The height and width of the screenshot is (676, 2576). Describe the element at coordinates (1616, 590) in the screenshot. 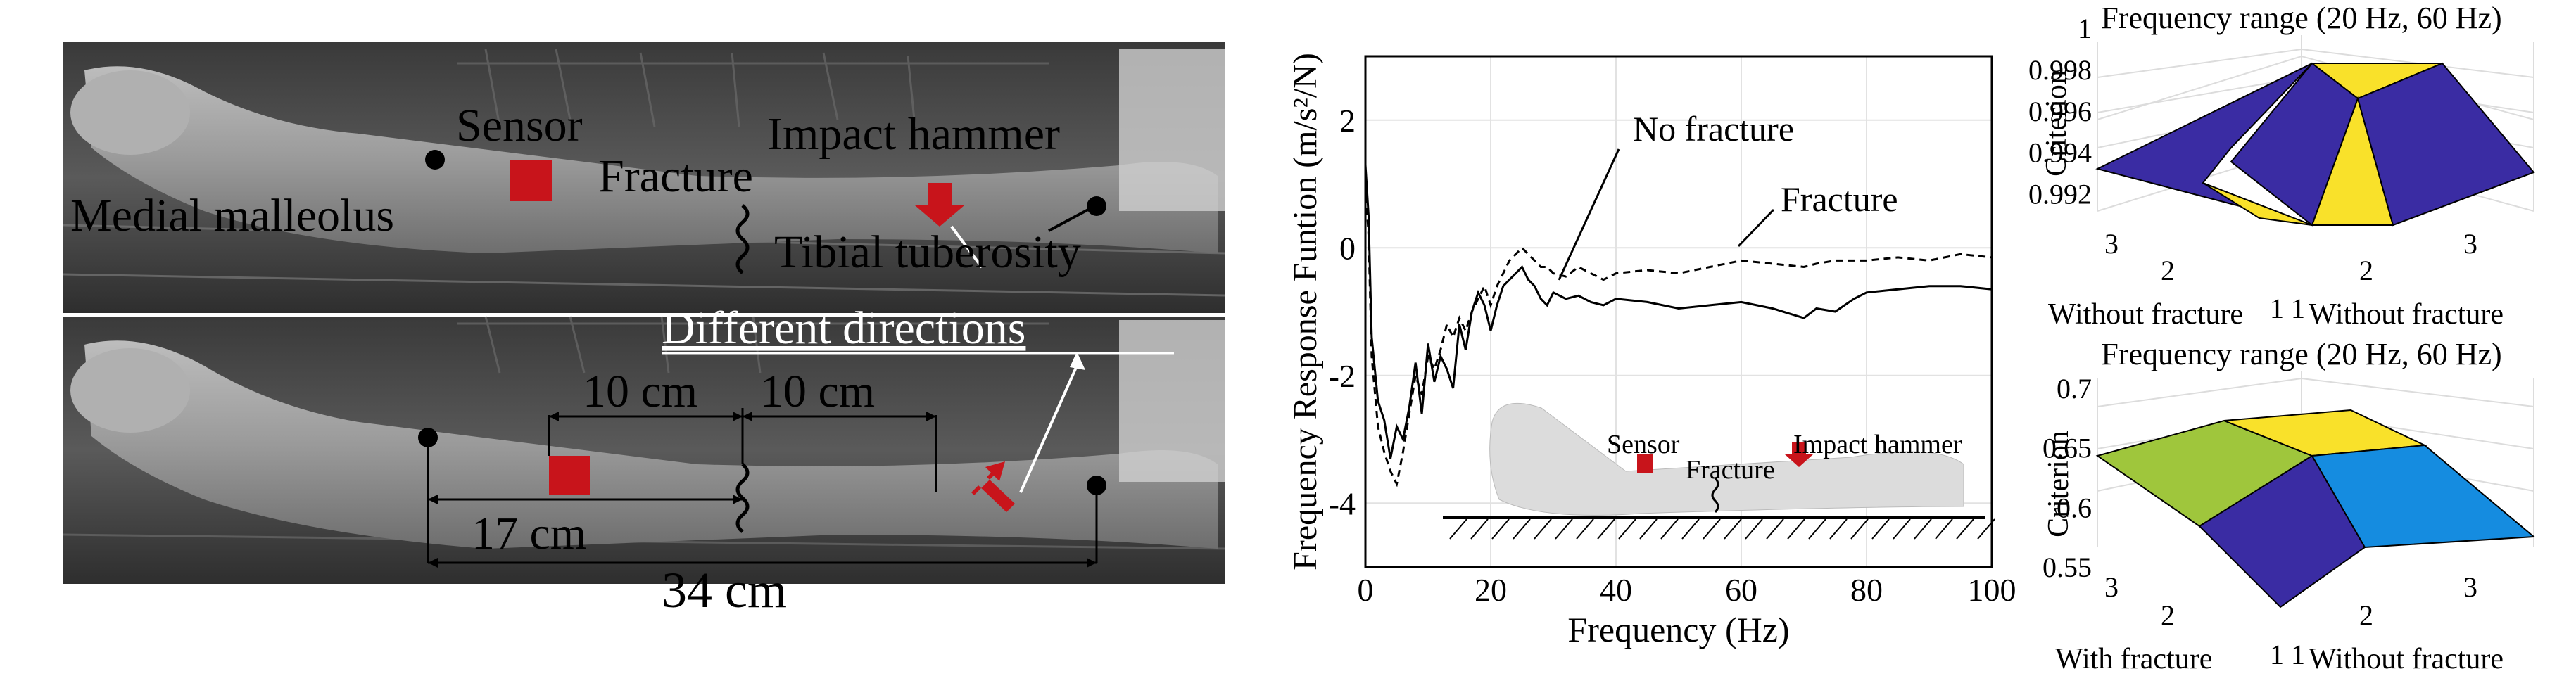

I see `frf-x-tick-label: 40` at that location.